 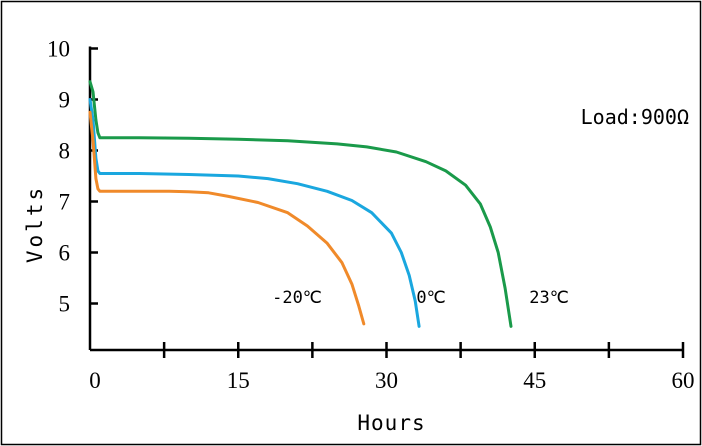 What do you see at coordinates (95, 380) in the screenshot?
I see `x-tick-label: 0` at bounding box center [95, 380].